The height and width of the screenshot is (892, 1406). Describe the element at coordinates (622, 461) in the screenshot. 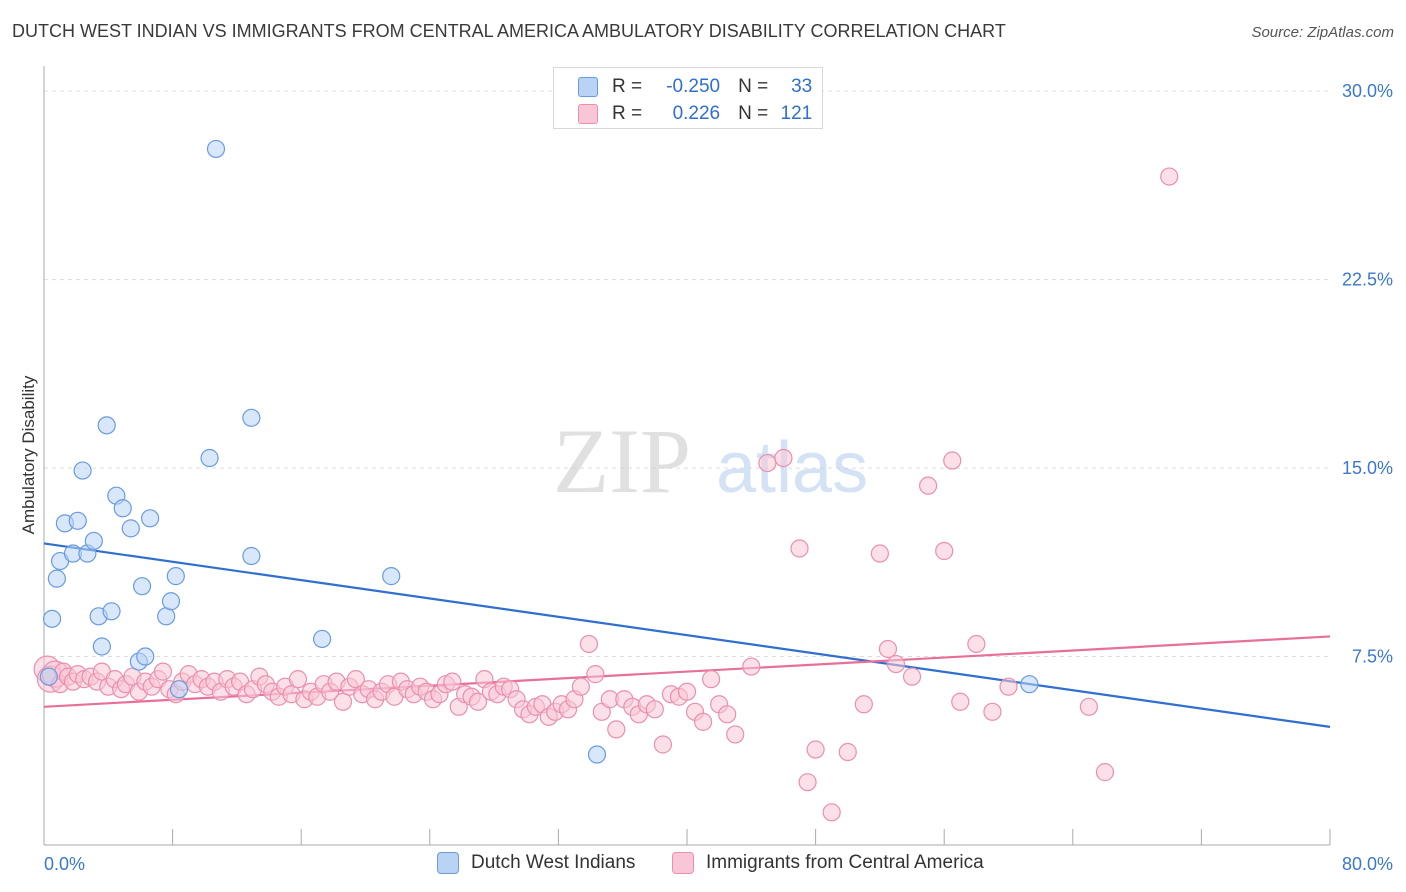

I see `watermark-zip: ZIP` at that location.